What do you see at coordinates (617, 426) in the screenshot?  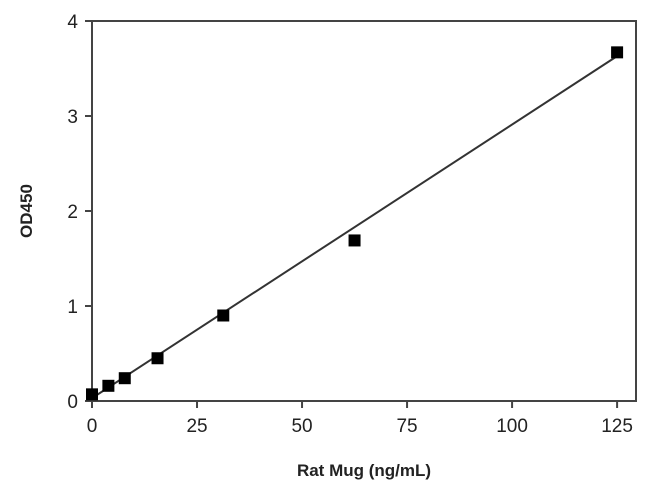 I see `x-tick-label: 125` at bounding box center [617, 426].